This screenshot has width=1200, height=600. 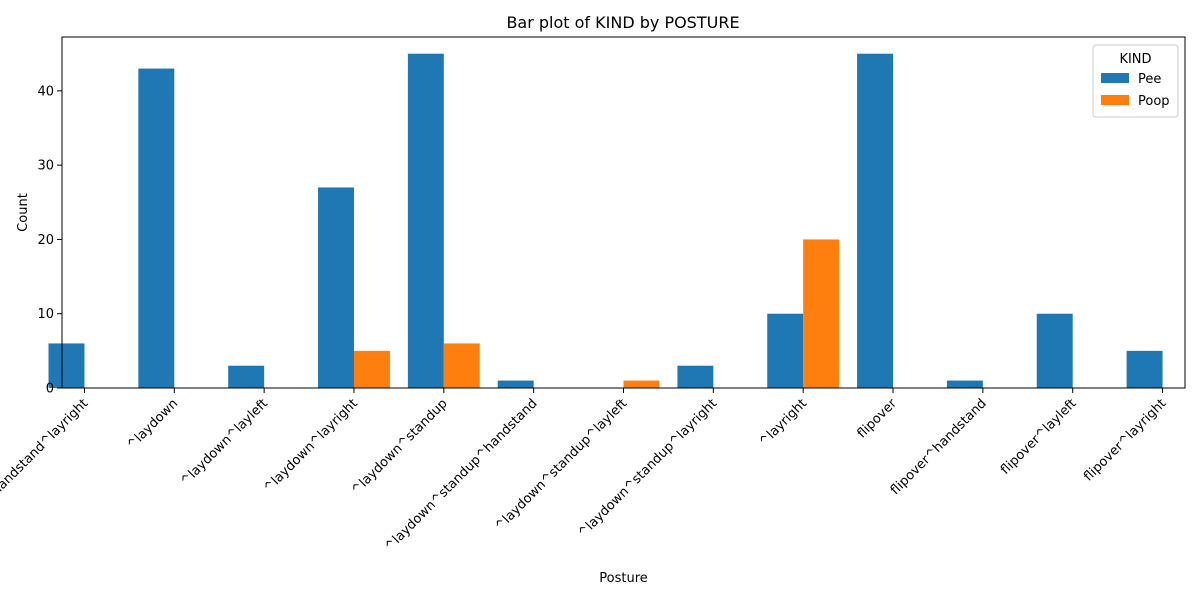 What do you see at coordinates (45, 91) in the screenshot?
I see `y-tick-label-4: 40` at bounding box center [45, 91].